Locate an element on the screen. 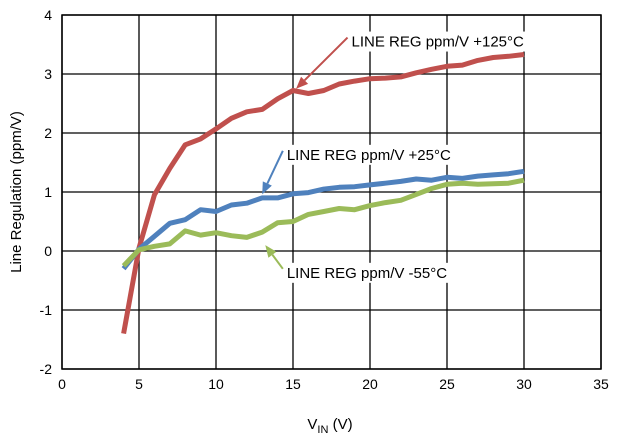 The height and width of the screenshot is (437, 617). x-tick-label: 10 is located at coordinates (216, 384).